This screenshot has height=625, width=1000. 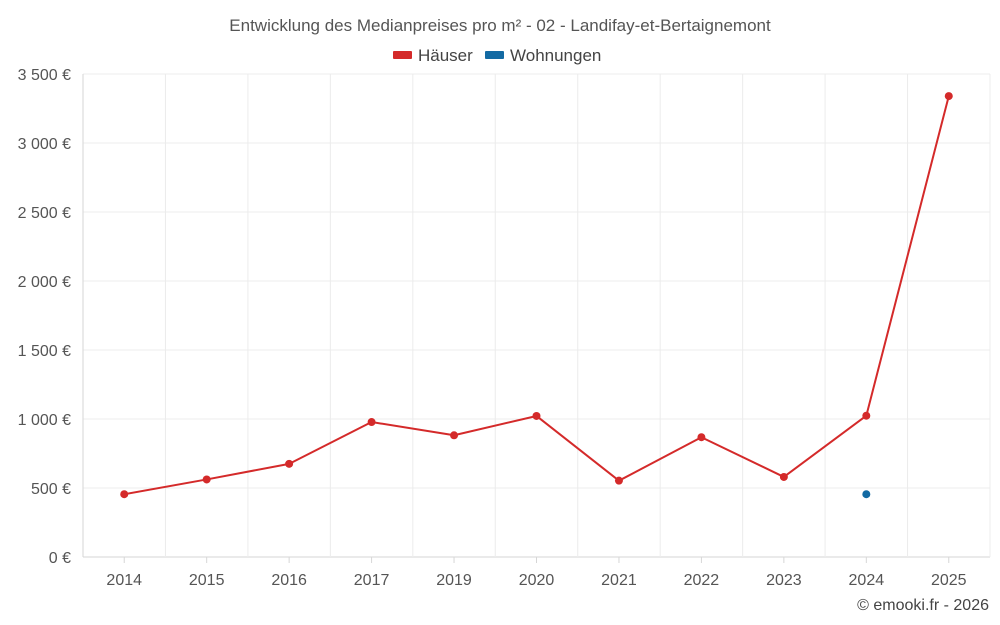 I want to click on legend-swatch-houses, so click(x=402, y=55).